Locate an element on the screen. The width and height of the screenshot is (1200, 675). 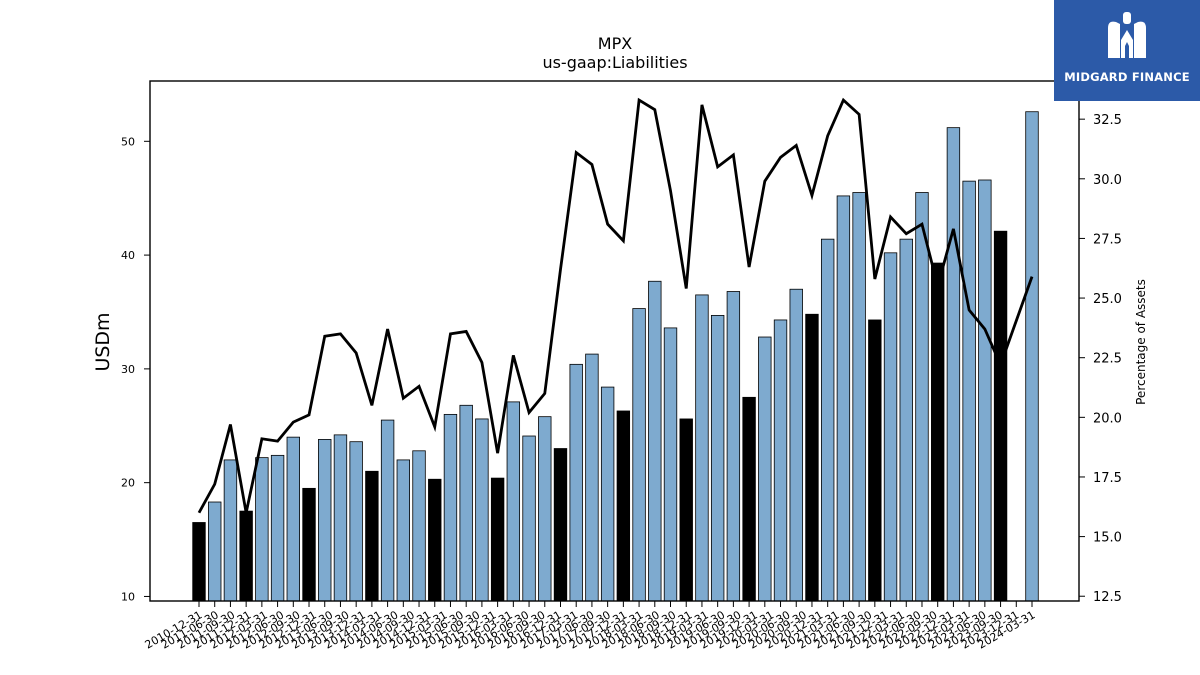
y2-tick-label: 20.0 is located at coordinates (1107, 418).